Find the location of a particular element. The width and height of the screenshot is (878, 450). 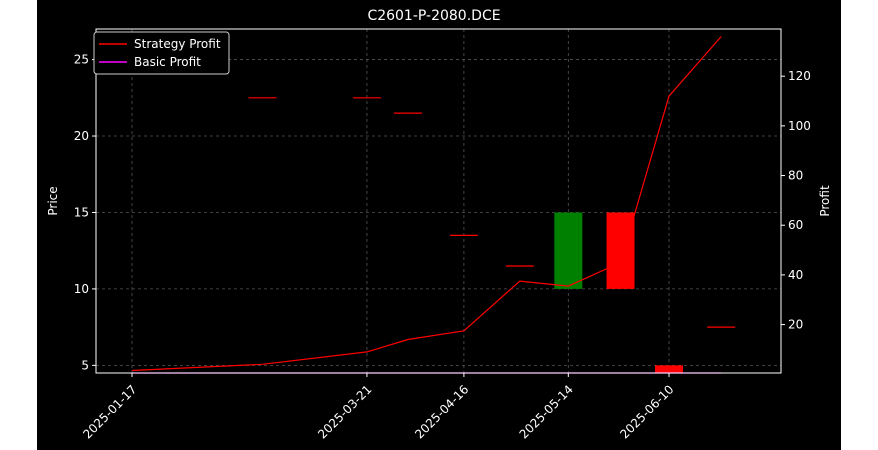

y-left-tick-label: 25 is located at coordinates (81, 60).